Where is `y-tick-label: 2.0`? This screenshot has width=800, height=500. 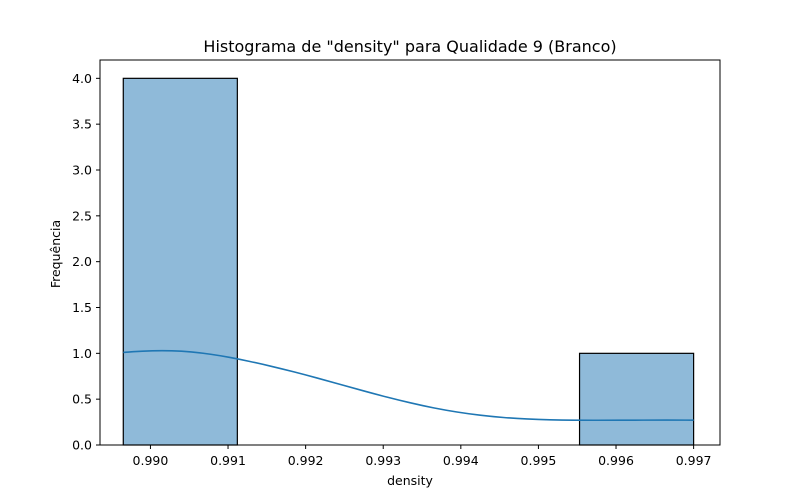
y-tick-label: 2.0 is located at coordinates (82, 261).